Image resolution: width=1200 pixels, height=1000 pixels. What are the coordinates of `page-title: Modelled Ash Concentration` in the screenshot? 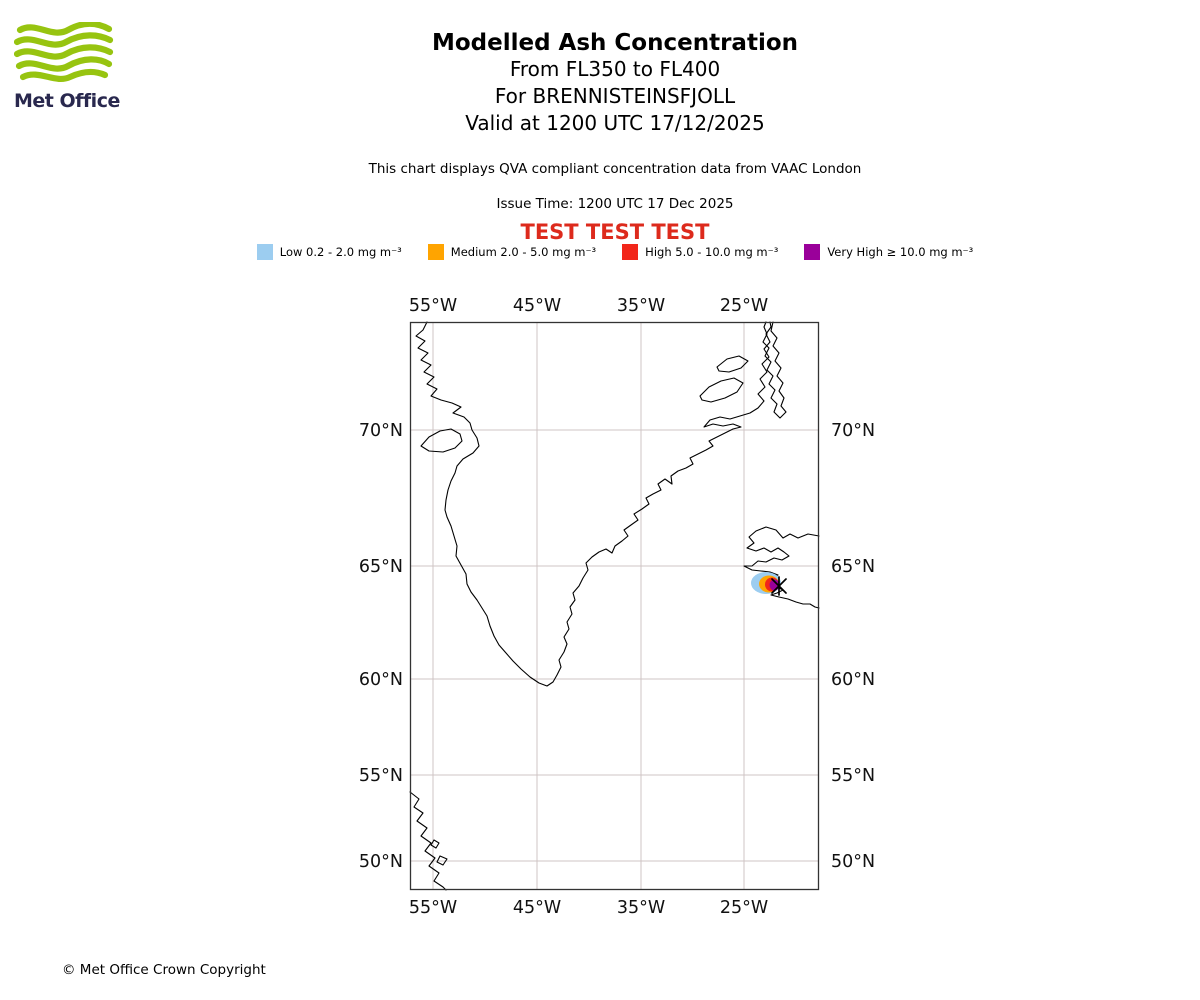 It's located at (615, 43).